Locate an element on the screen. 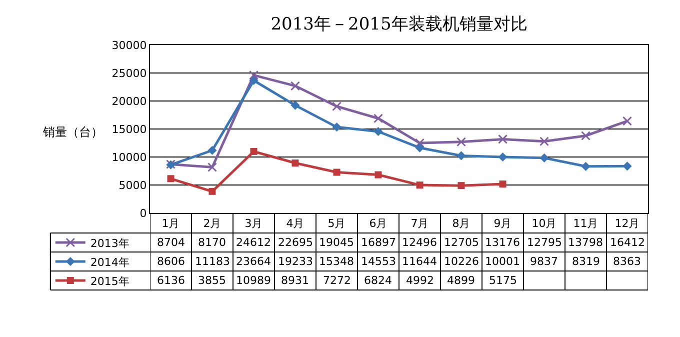 This screenshot has height=337, width=680. data-label: 8931 is located at coordinates (295, 280).